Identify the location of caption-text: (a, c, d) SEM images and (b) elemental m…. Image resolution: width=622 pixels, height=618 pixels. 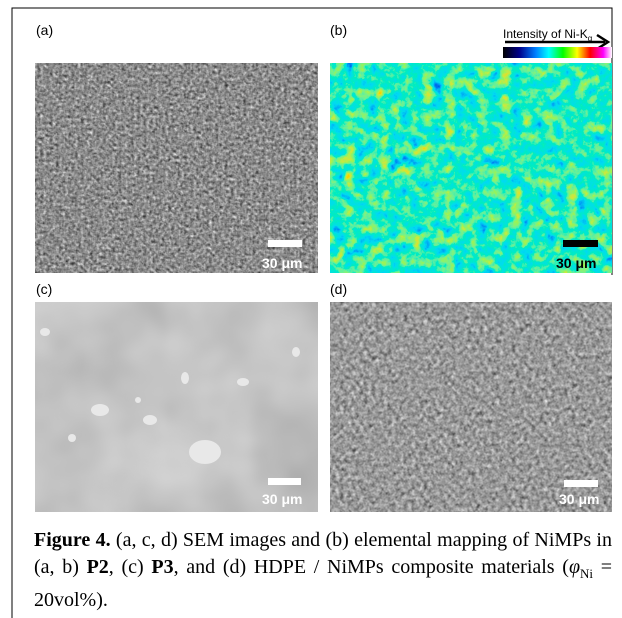
(323, 553).